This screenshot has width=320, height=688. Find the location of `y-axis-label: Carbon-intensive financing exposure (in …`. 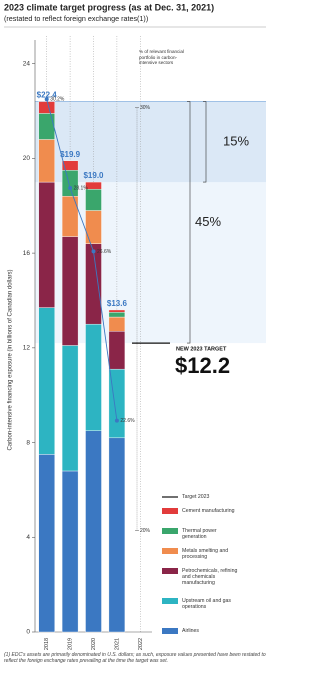

y-axis-label: Carbon-intensive financing exposure (in … is located at coordinates (11, 359).